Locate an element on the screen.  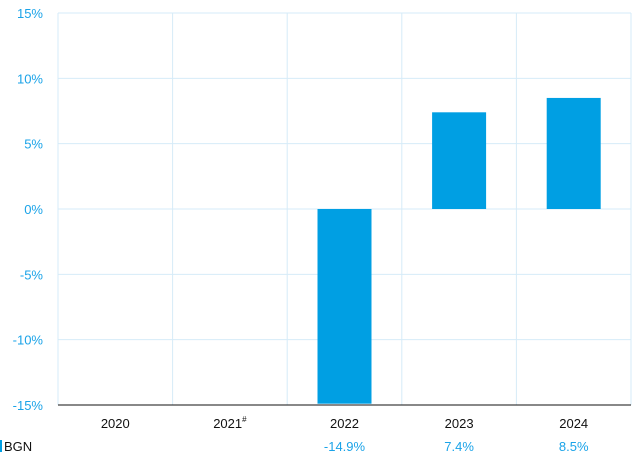
x-axis-ticks: 2020 2021# 2022 2023 2024 is located at coordinates (344, 423).